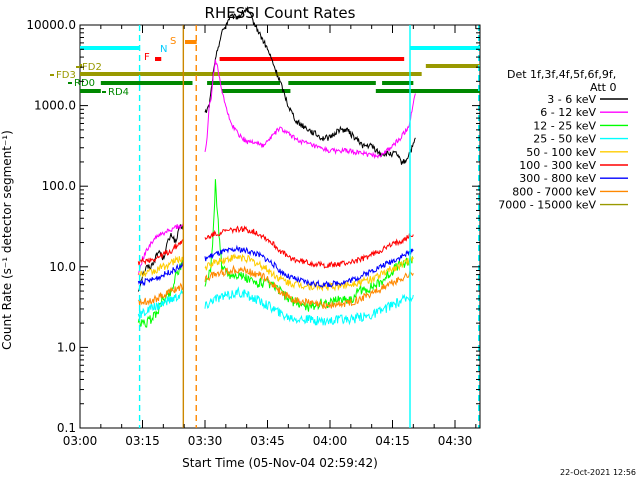 This screenshot has width=640, height=480. Describe the element at coordinates (80, 441) in the screenshot. I see `x-tick-label: 03:00` at that location.